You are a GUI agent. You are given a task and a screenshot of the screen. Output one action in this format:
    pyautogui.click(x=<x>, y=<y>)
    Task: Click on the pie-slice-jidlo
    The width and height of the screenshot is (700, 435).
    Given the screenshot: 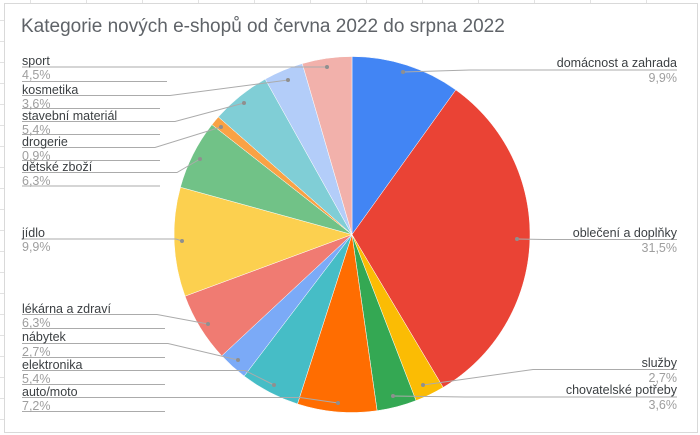 What is the action you would take?
    pyautogui.click(x=263, y=241)
    